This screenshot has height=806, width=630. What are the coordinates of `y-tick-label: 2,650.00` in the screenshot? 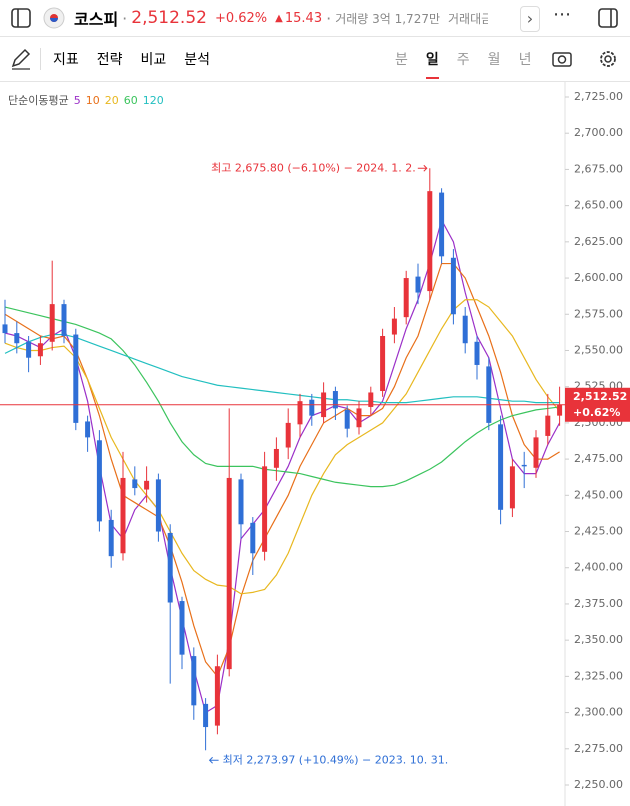 It's located at (598, 205).